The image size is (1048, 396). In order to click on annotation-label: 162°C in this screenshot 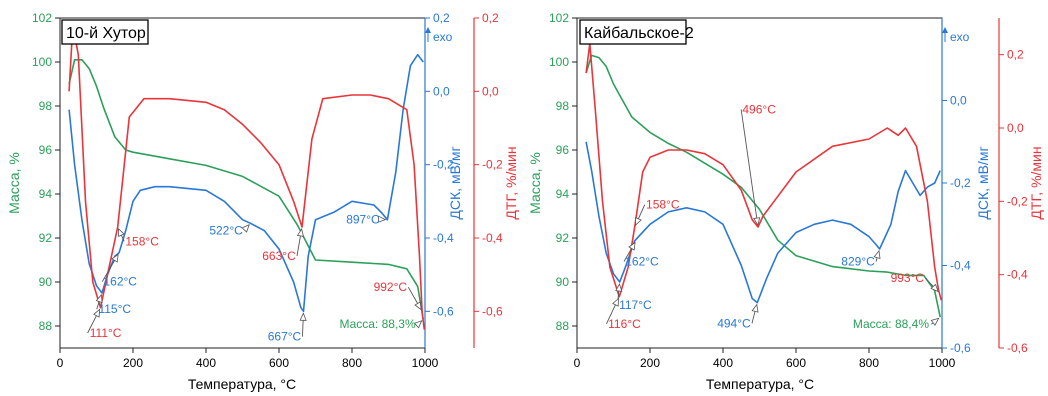, I will do `click(120, 282)`.